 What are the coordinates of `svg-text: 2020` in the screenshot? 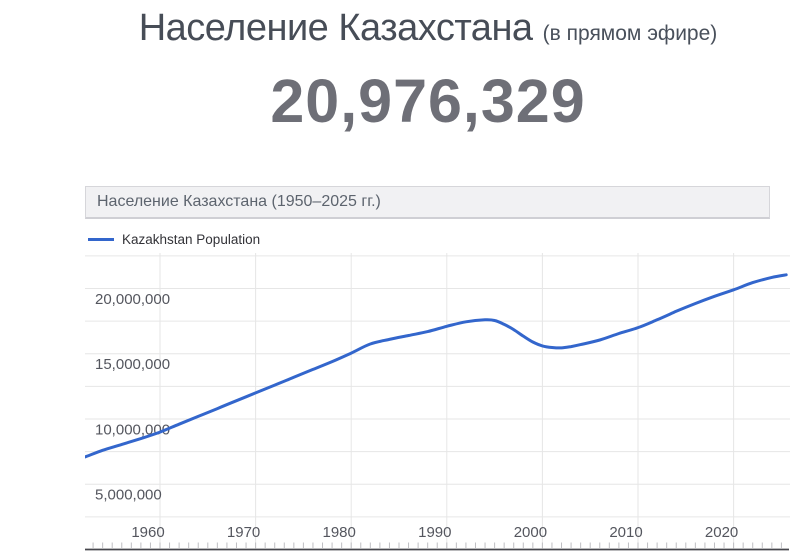 It's located at (721, 532).